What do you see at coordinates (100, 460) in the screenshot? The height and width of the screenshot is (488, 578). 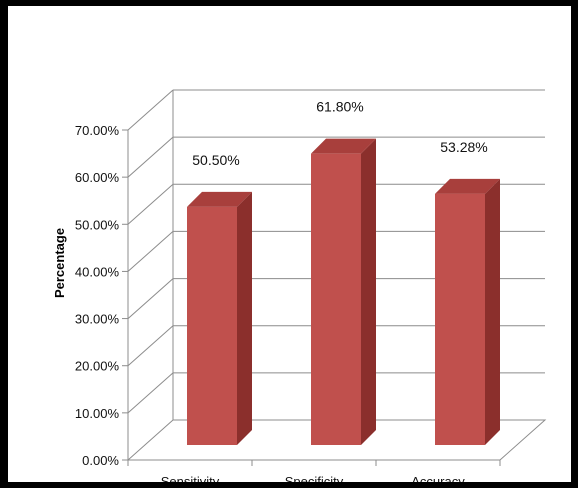 I see `y-tick-label: 0.00%` at bounding box center [100, 460].